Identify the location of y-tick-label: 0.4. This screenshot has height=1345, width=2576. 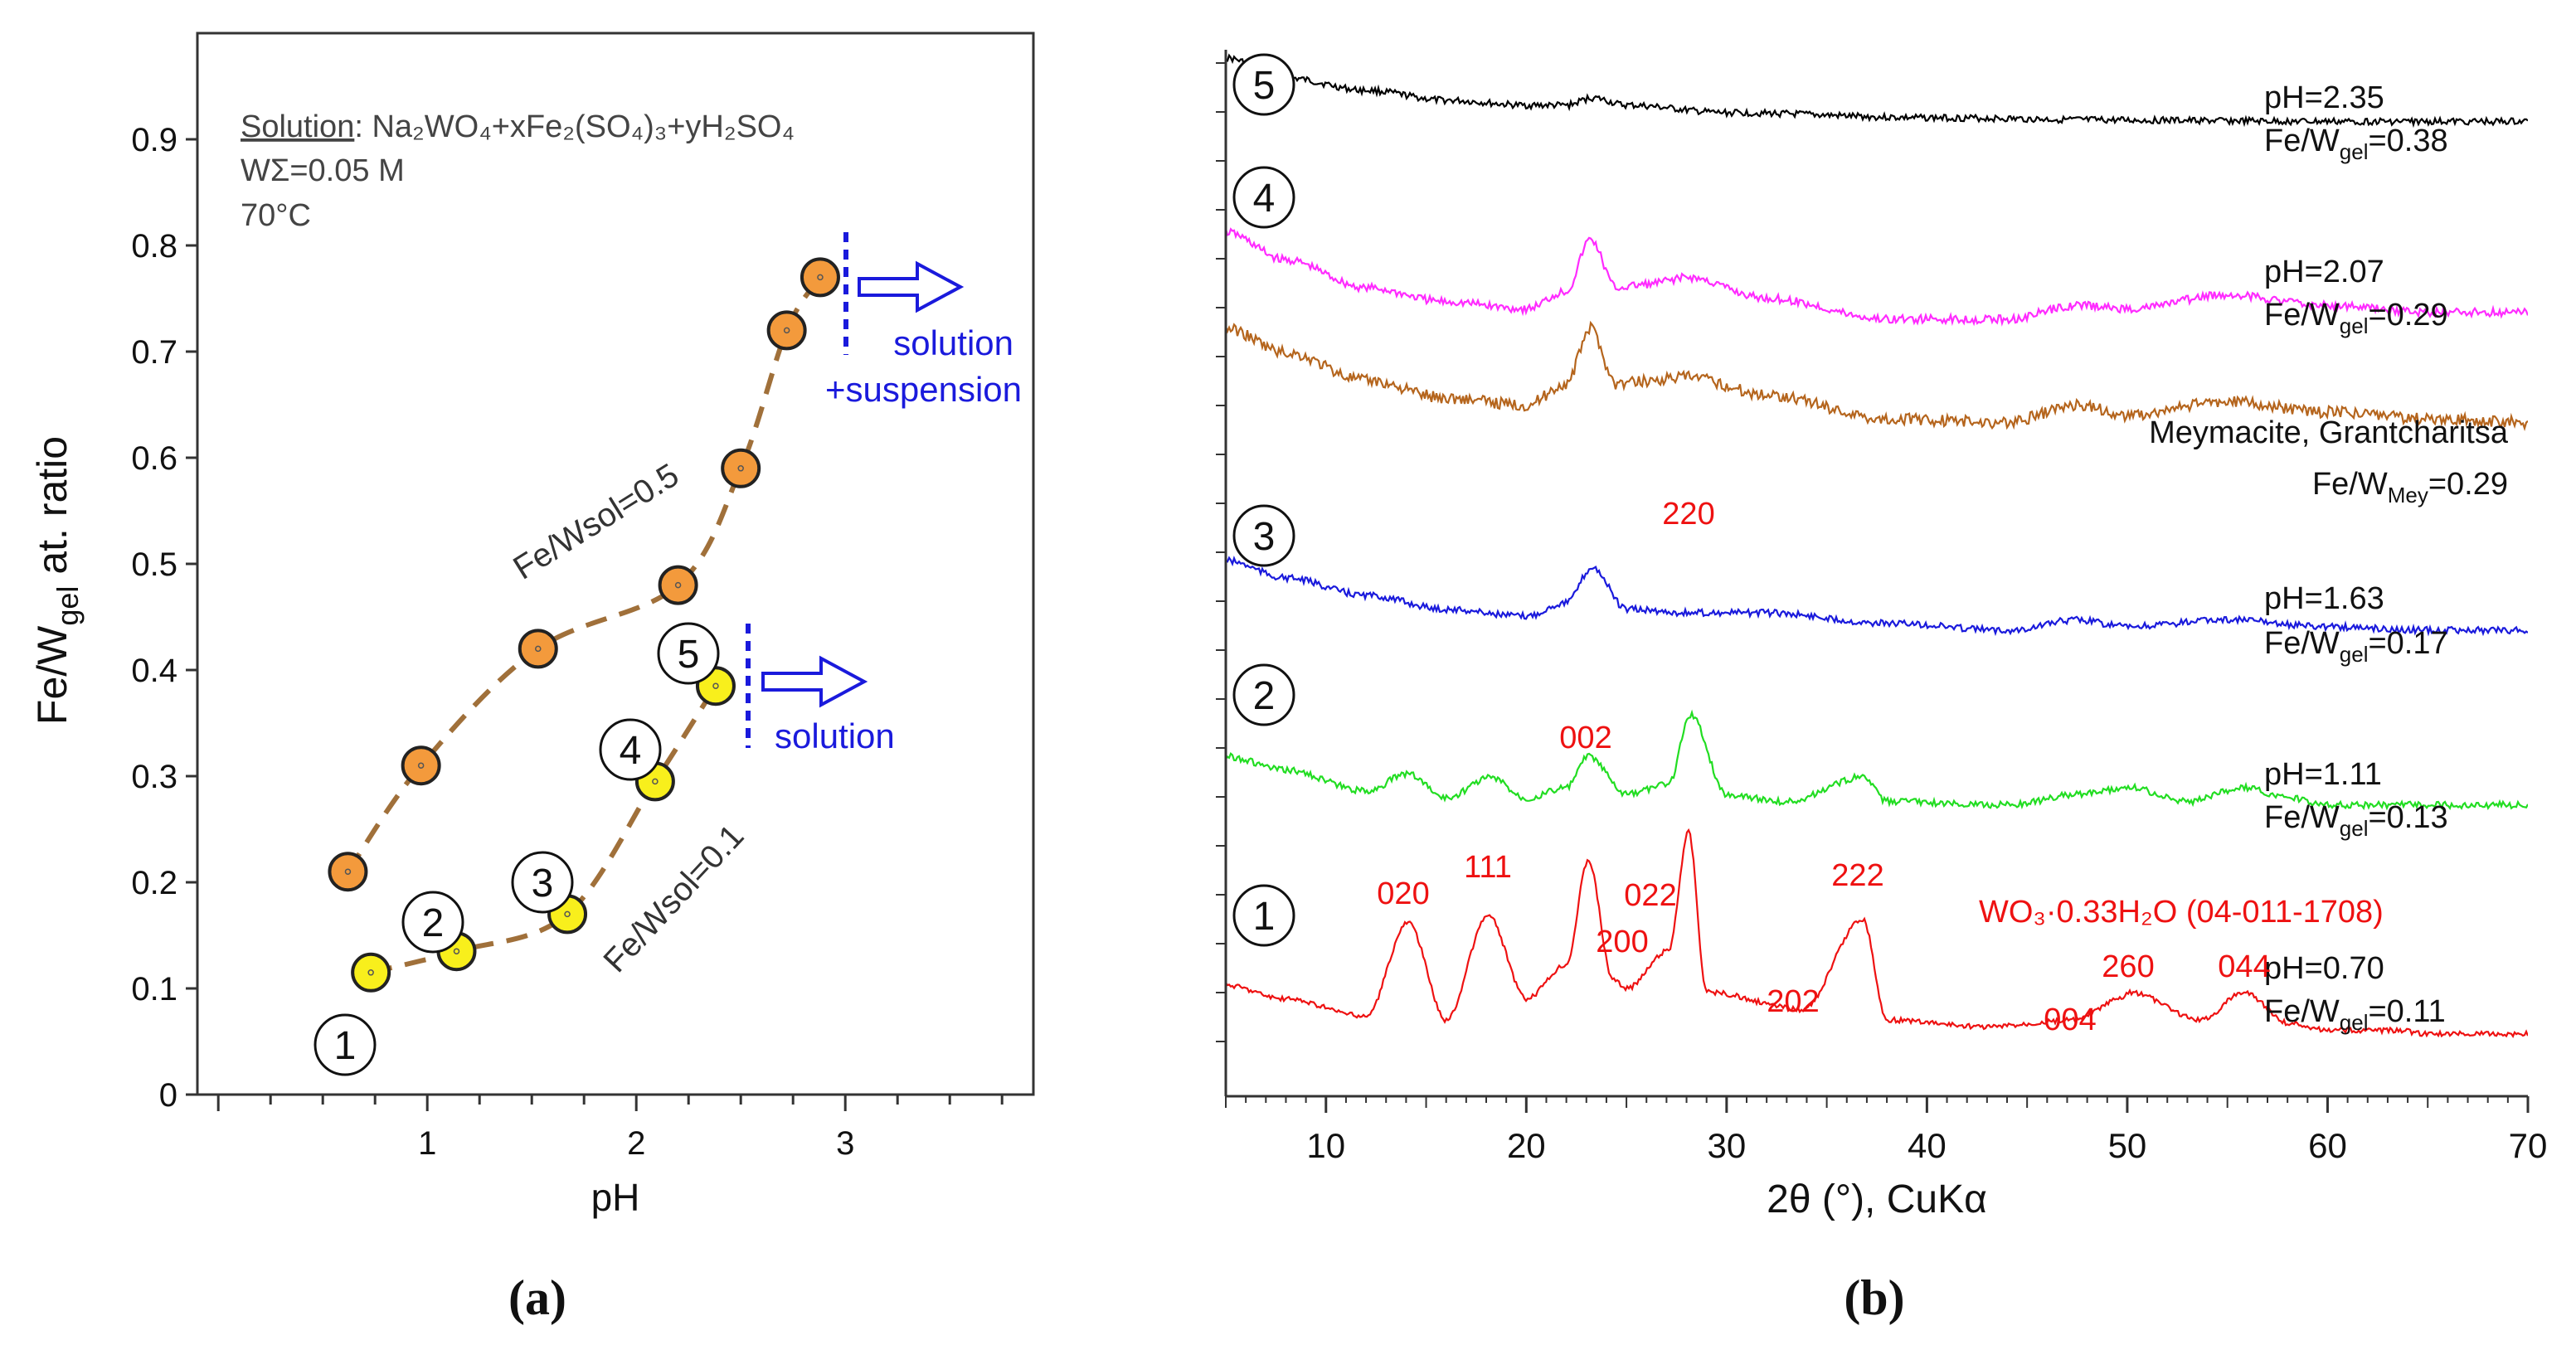
(154, 671).